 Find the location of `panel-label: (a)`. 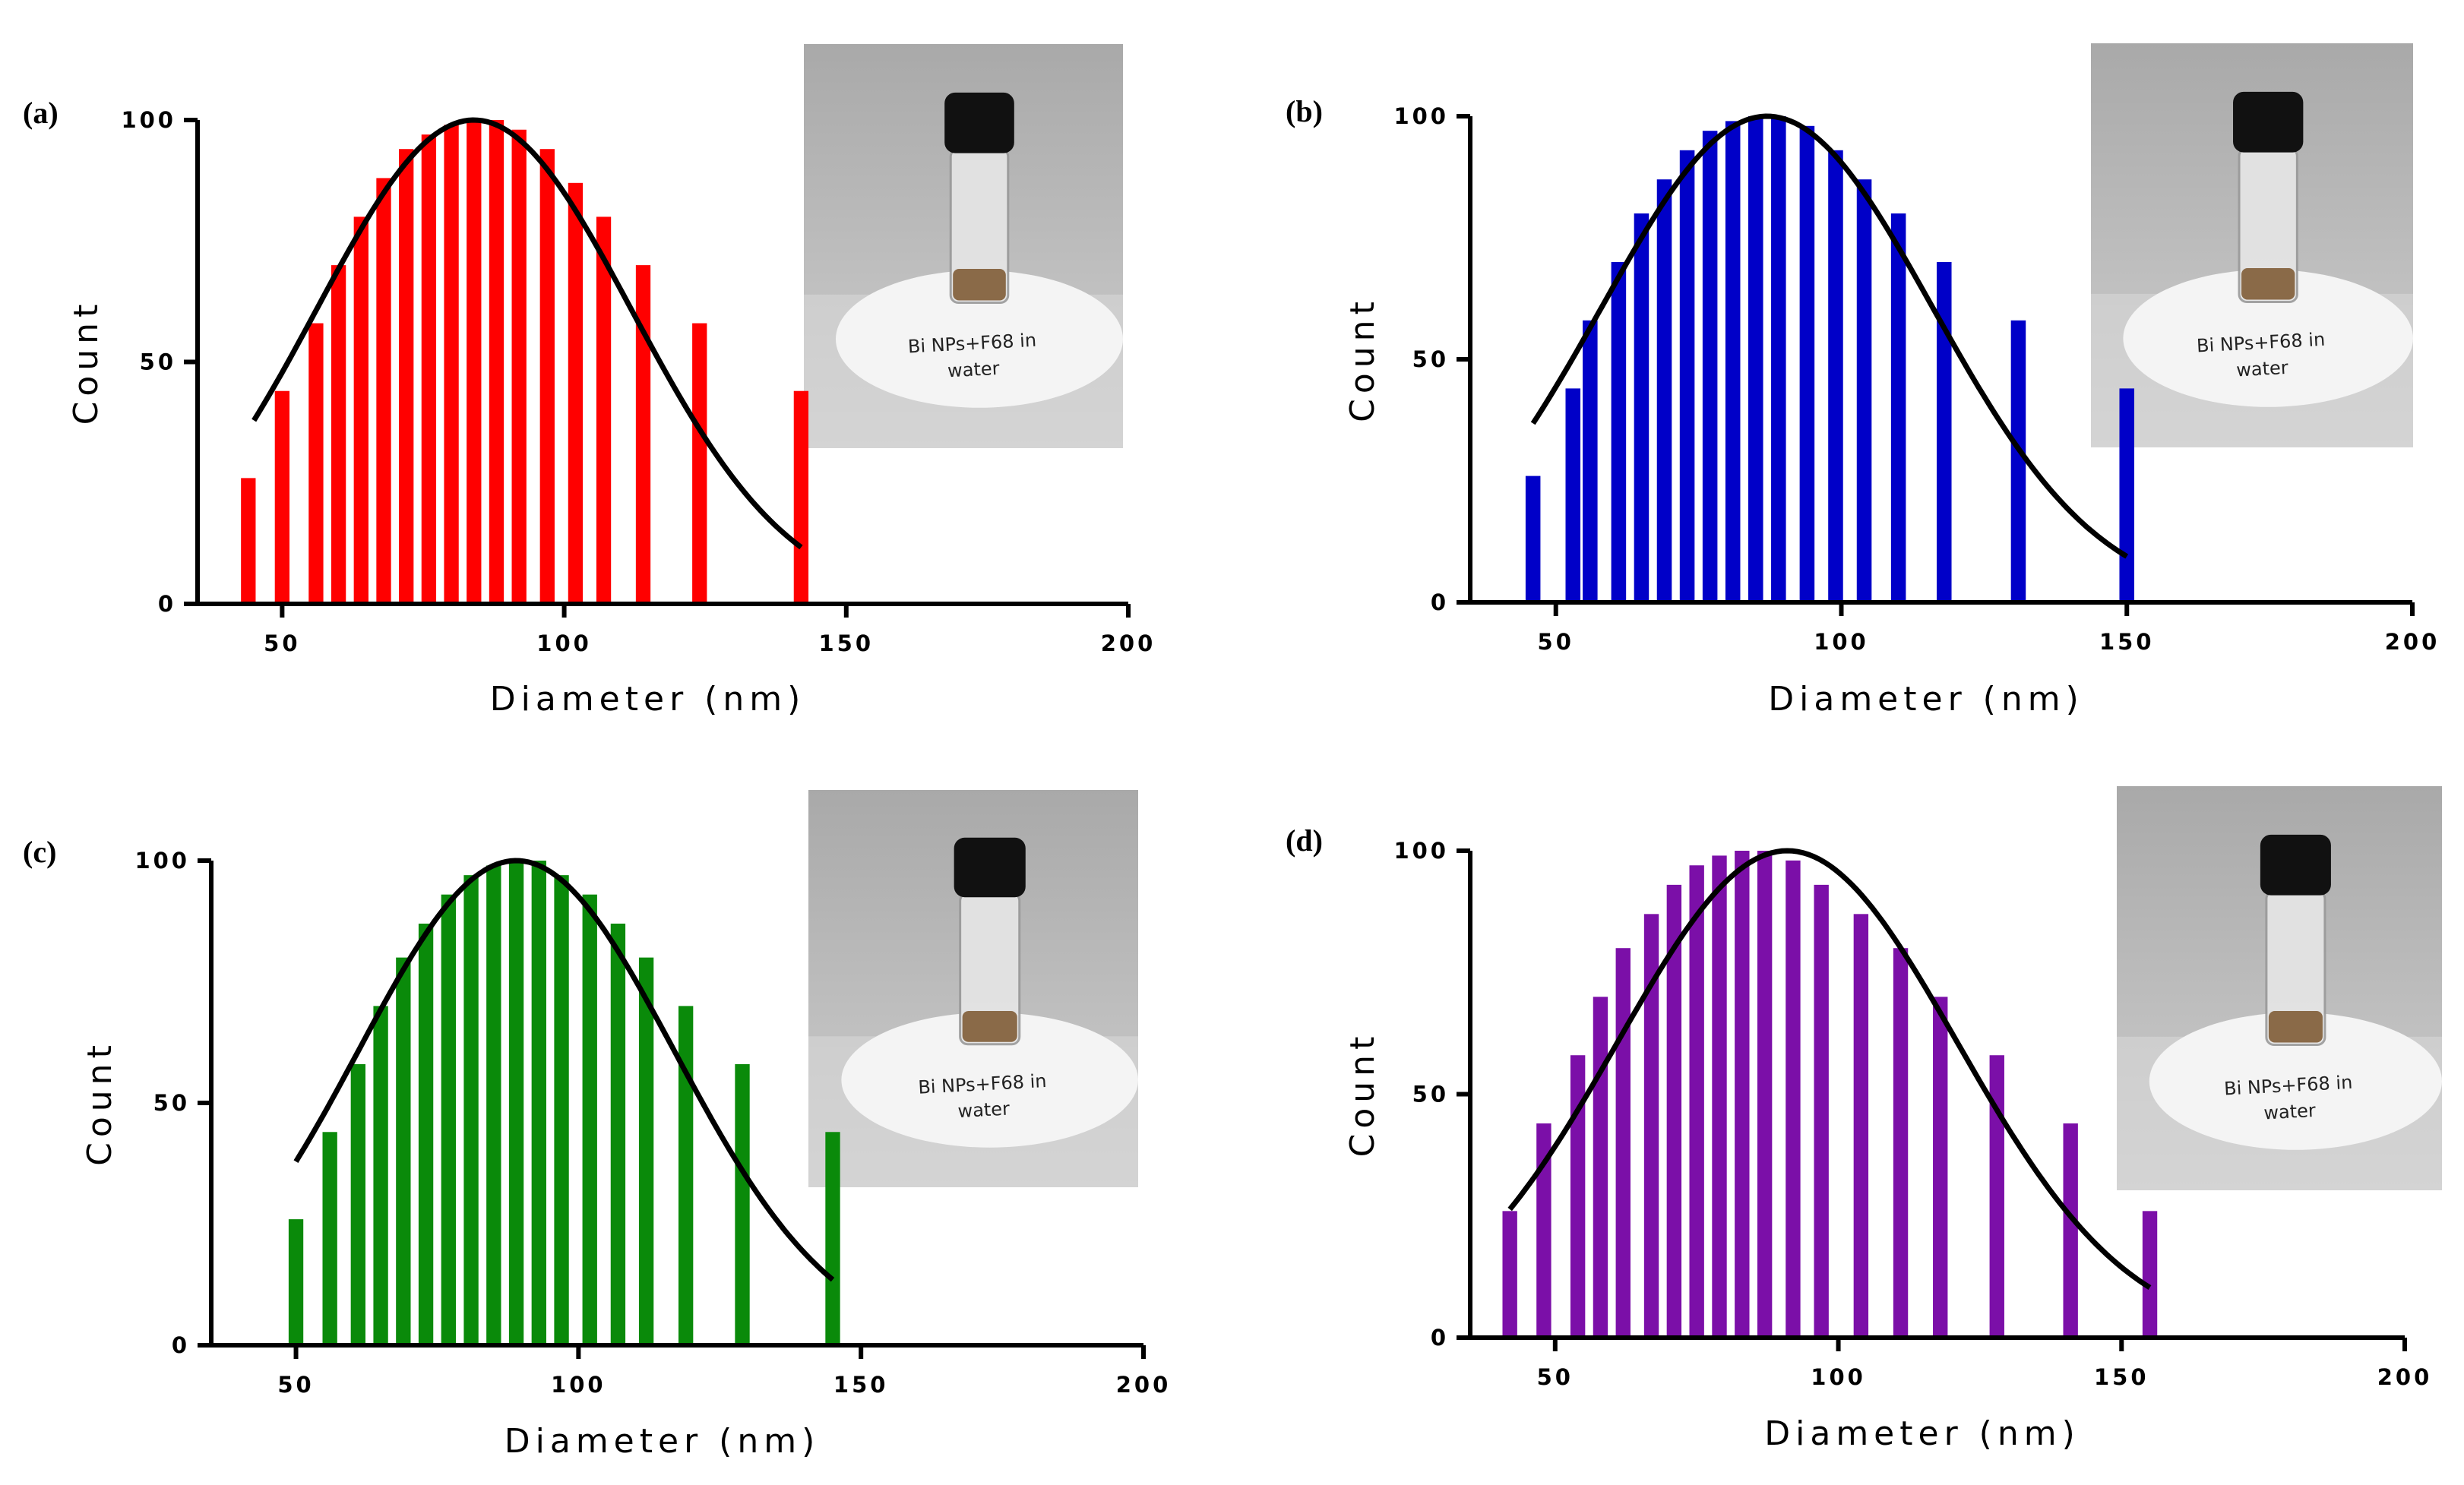

panel-label: (a) is located at coordinates (41, 113).